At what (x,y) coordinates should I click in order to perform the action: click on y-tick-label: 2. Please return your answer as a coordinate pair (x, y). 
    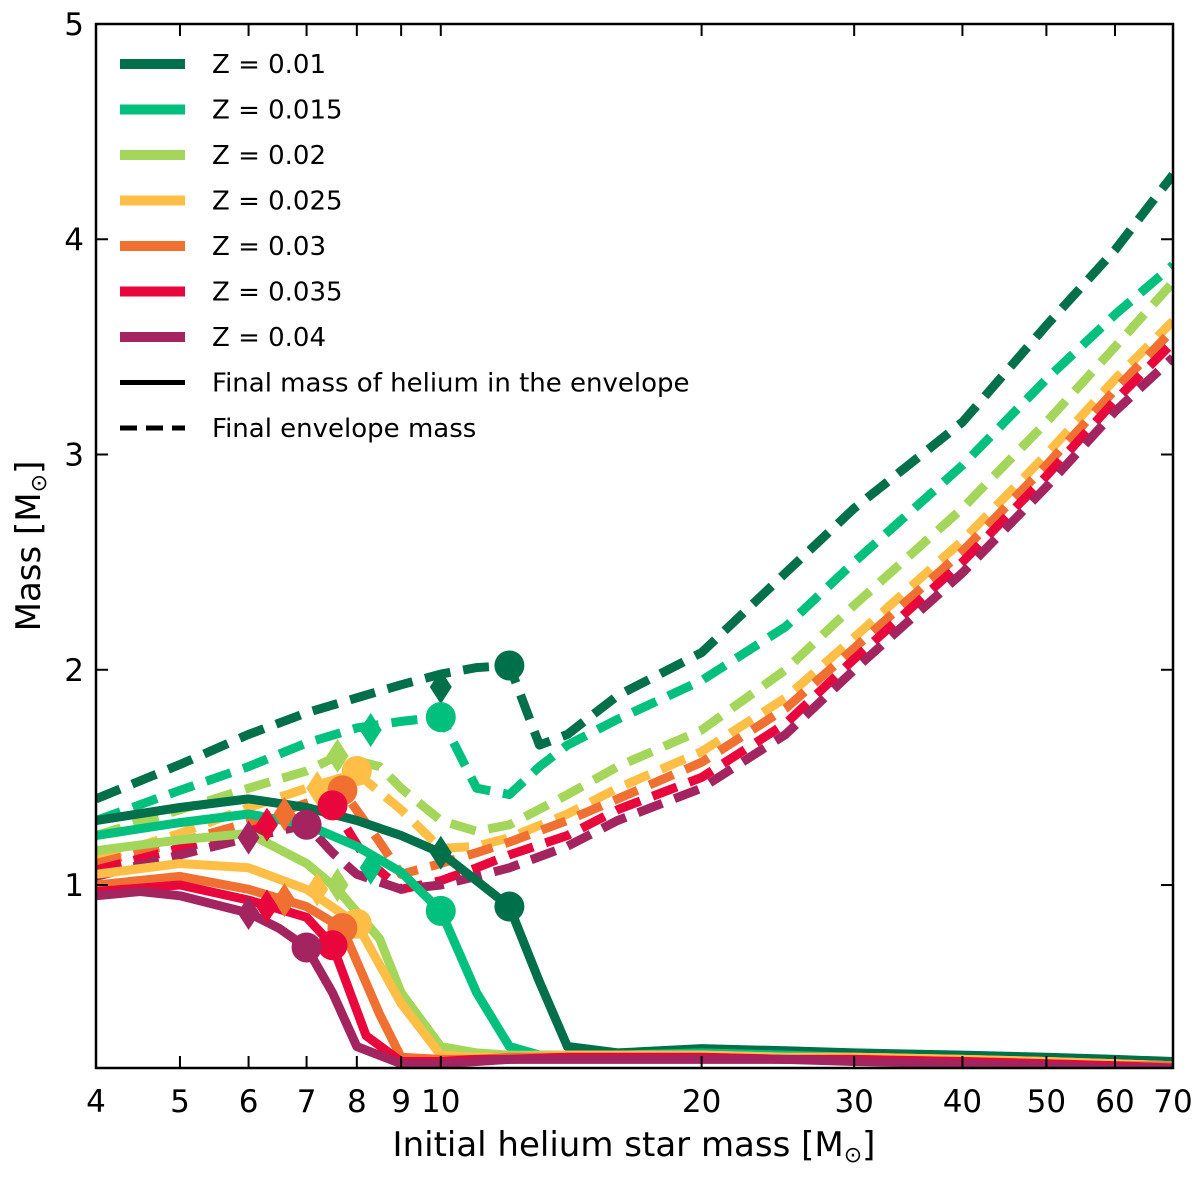
    Looking at the image, I should click on (74, 671).